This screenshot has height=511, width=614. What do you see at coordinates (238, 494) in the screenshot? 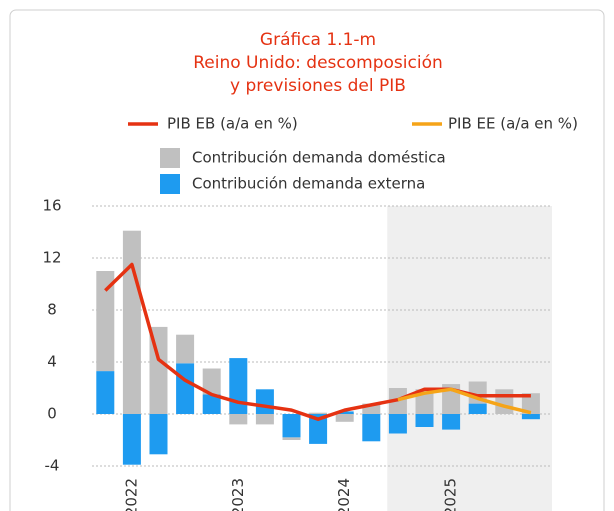
I see `x-tick-label: 2023` at bounding box center [238, 494].